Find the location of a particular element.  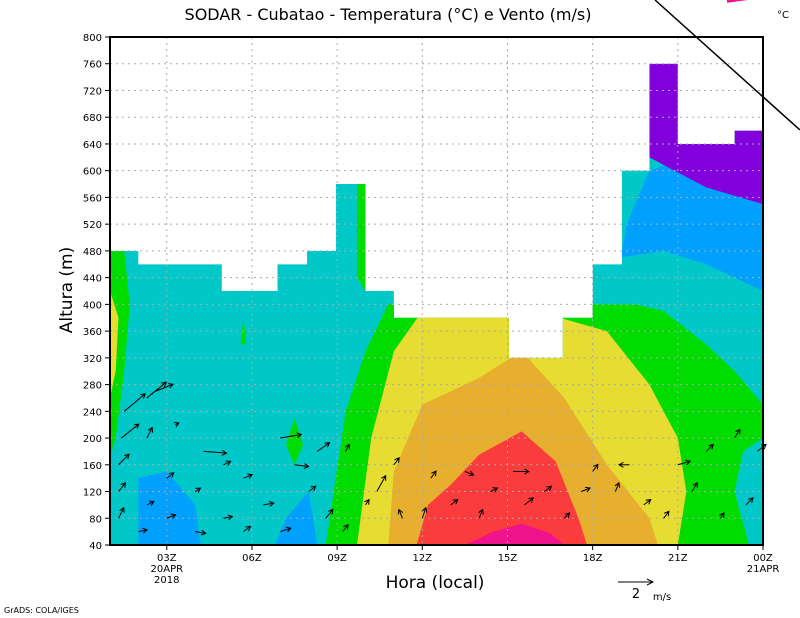

y-tick-label: 640 is located at coordinates (92, 145).